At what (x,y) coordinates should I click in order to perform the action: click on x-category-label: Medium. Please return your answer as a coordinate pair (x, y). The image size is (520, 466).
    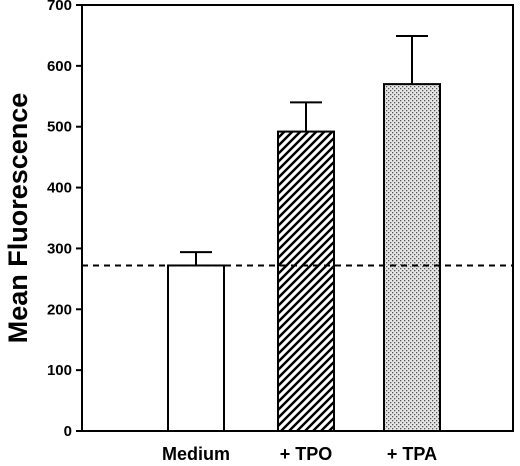
    Looking at the image, I should click on (196, 454).